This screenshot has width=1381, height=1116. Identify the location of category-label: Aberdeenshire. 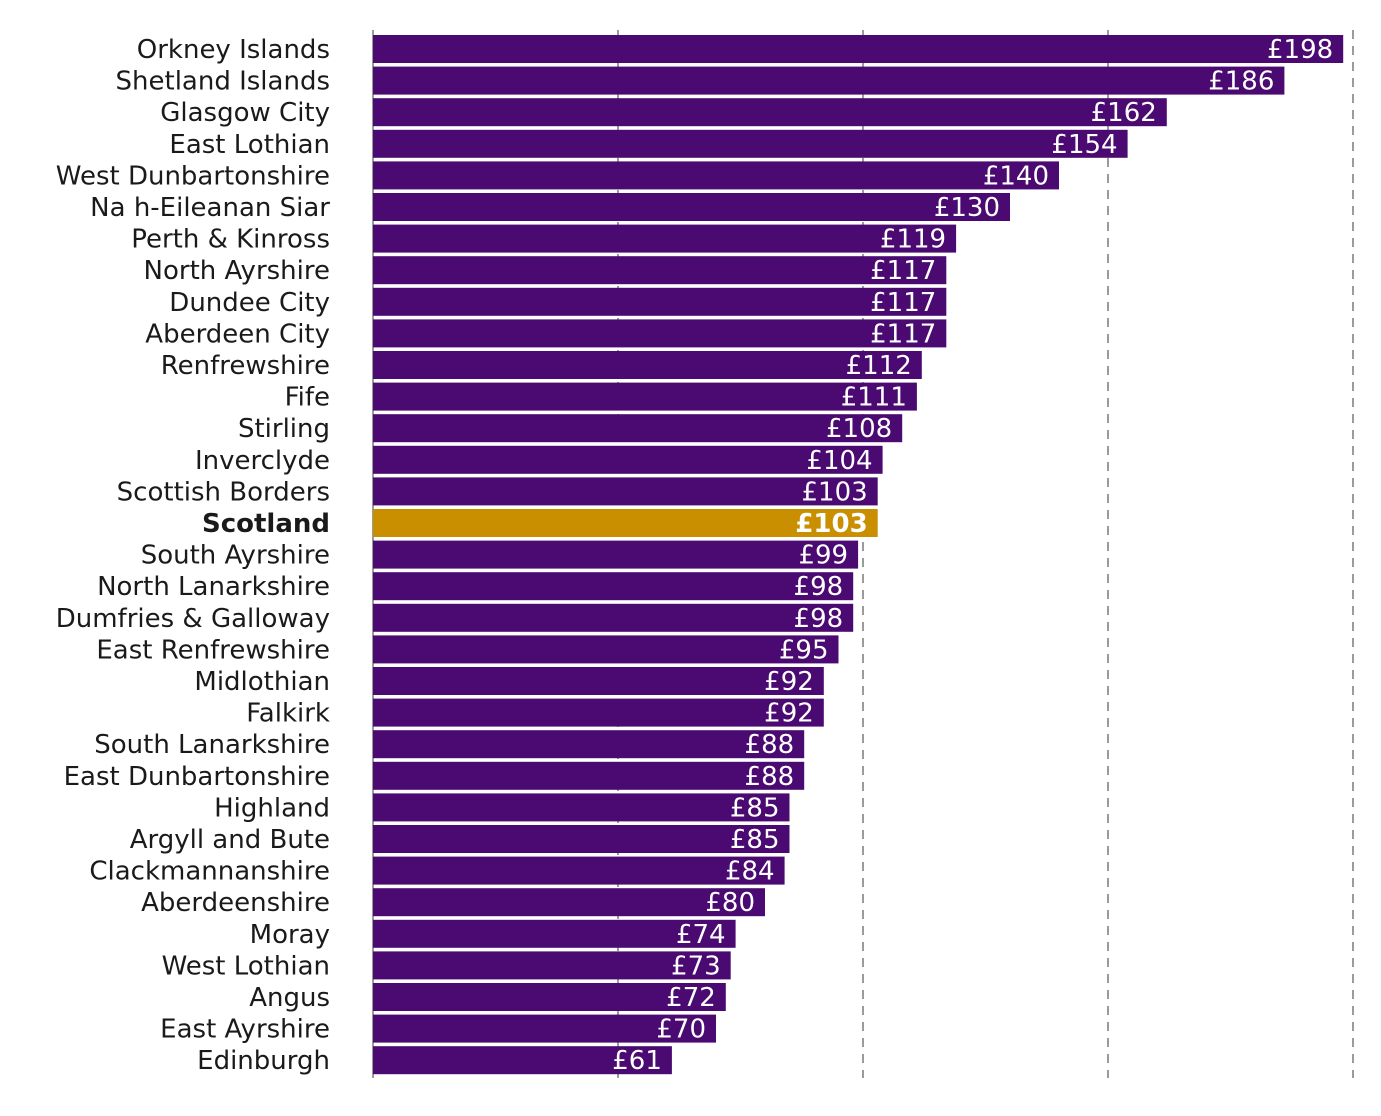
(235, 903).